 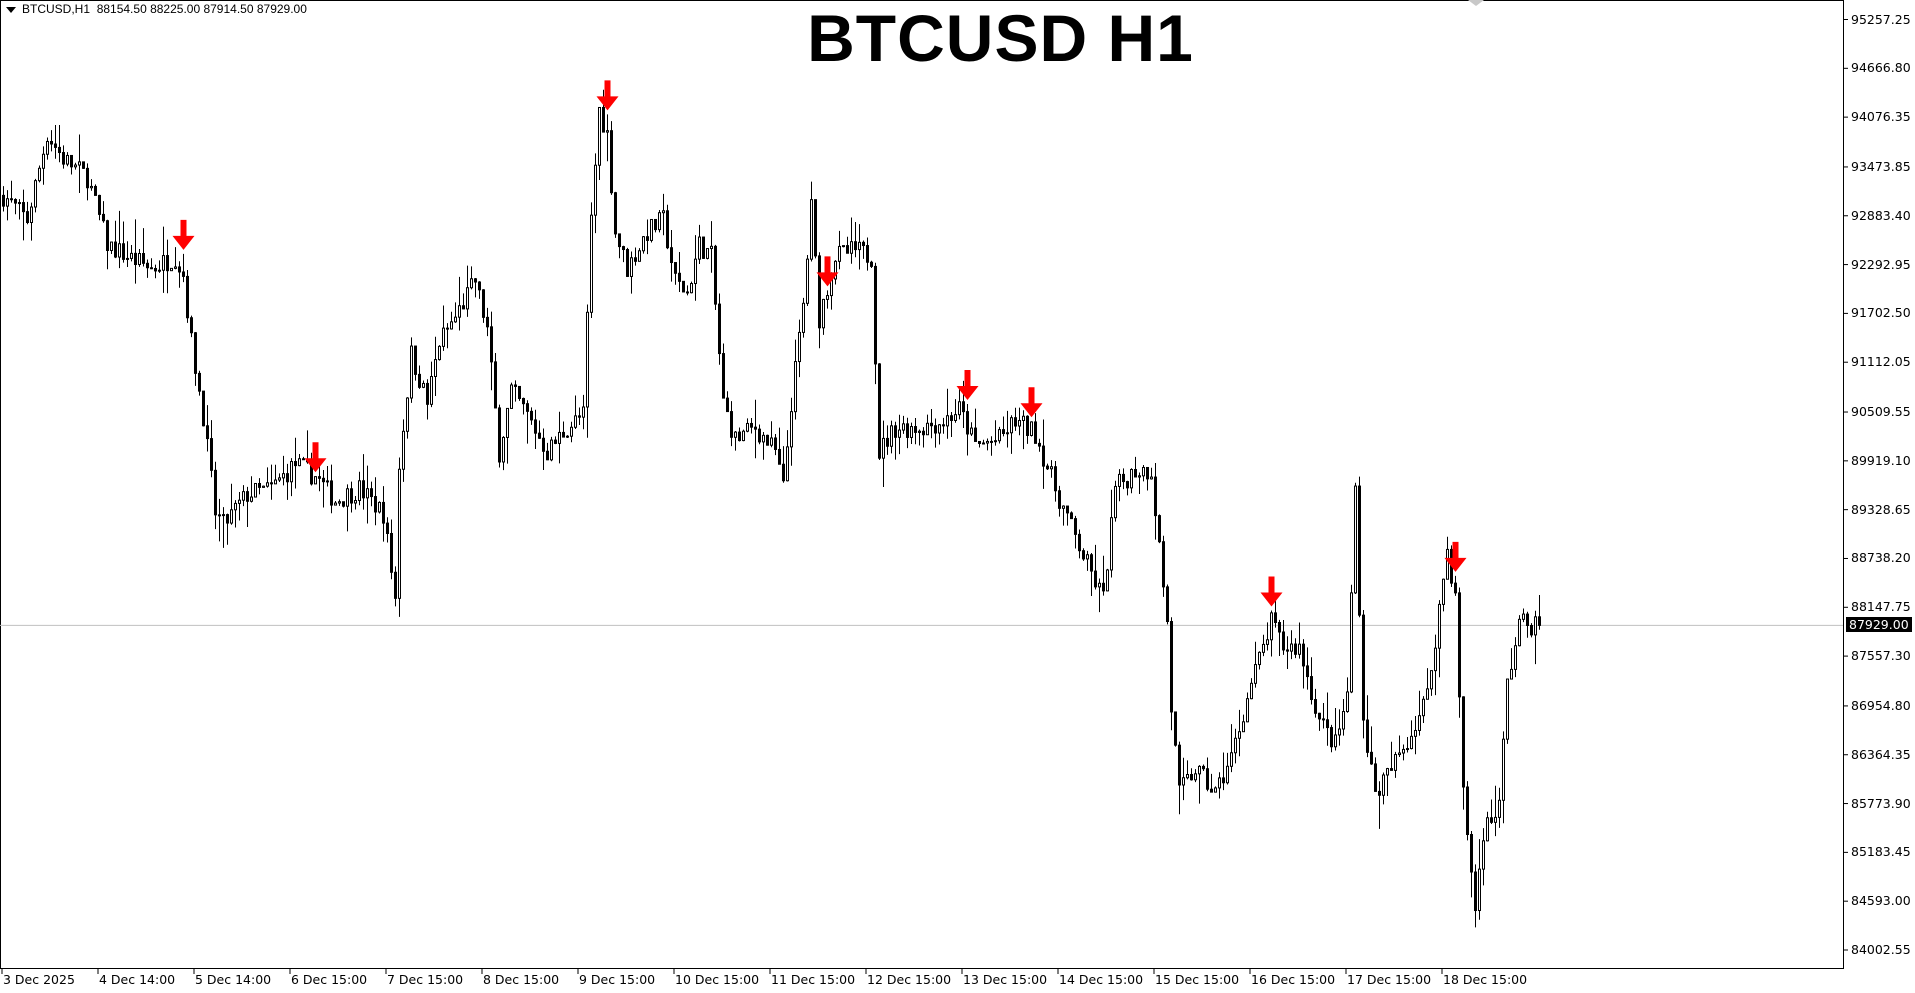 I want to click on dropdown-triangle-icon, so click(x=11, y=9).